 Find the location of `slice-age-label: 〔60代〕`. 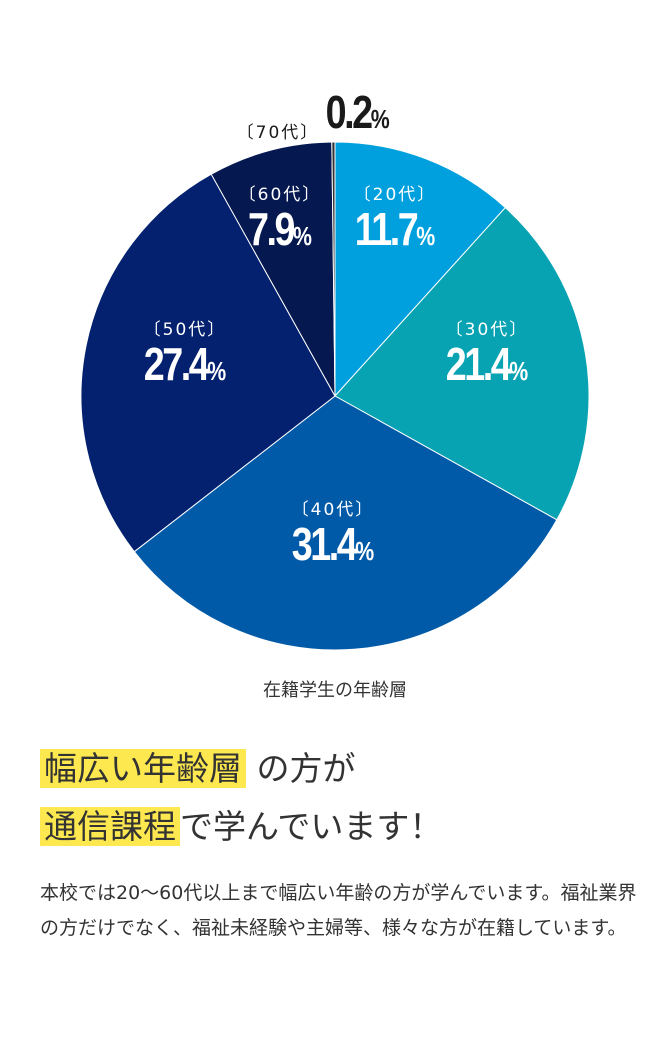

slice-age-label: 〔60代〕 is located at coordinates (280, 195).